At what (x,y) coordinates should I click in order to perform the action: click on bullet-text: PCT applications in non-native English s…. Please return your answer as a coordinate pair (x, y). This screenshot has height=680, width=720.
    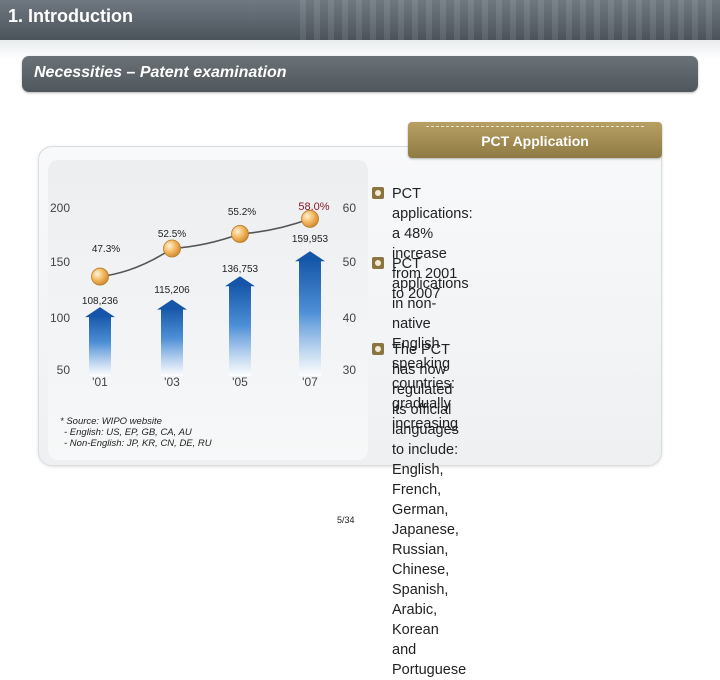
    Looking at the image, I should click on (430, 344).